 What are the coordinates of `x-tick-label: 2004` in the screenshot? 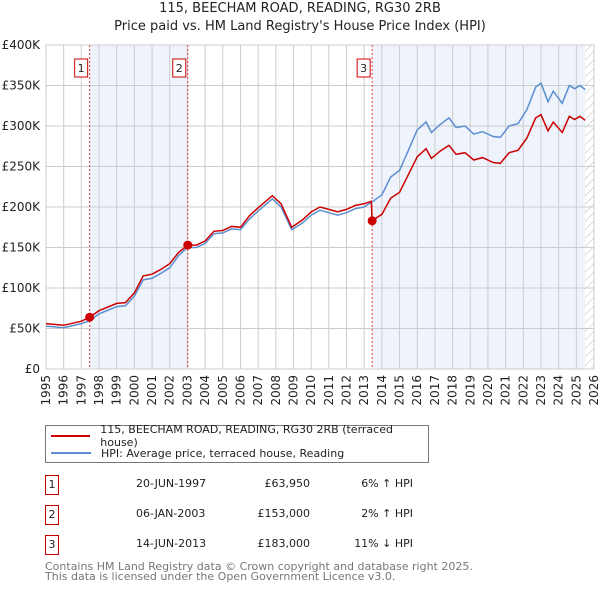 It's located at (205, 390).